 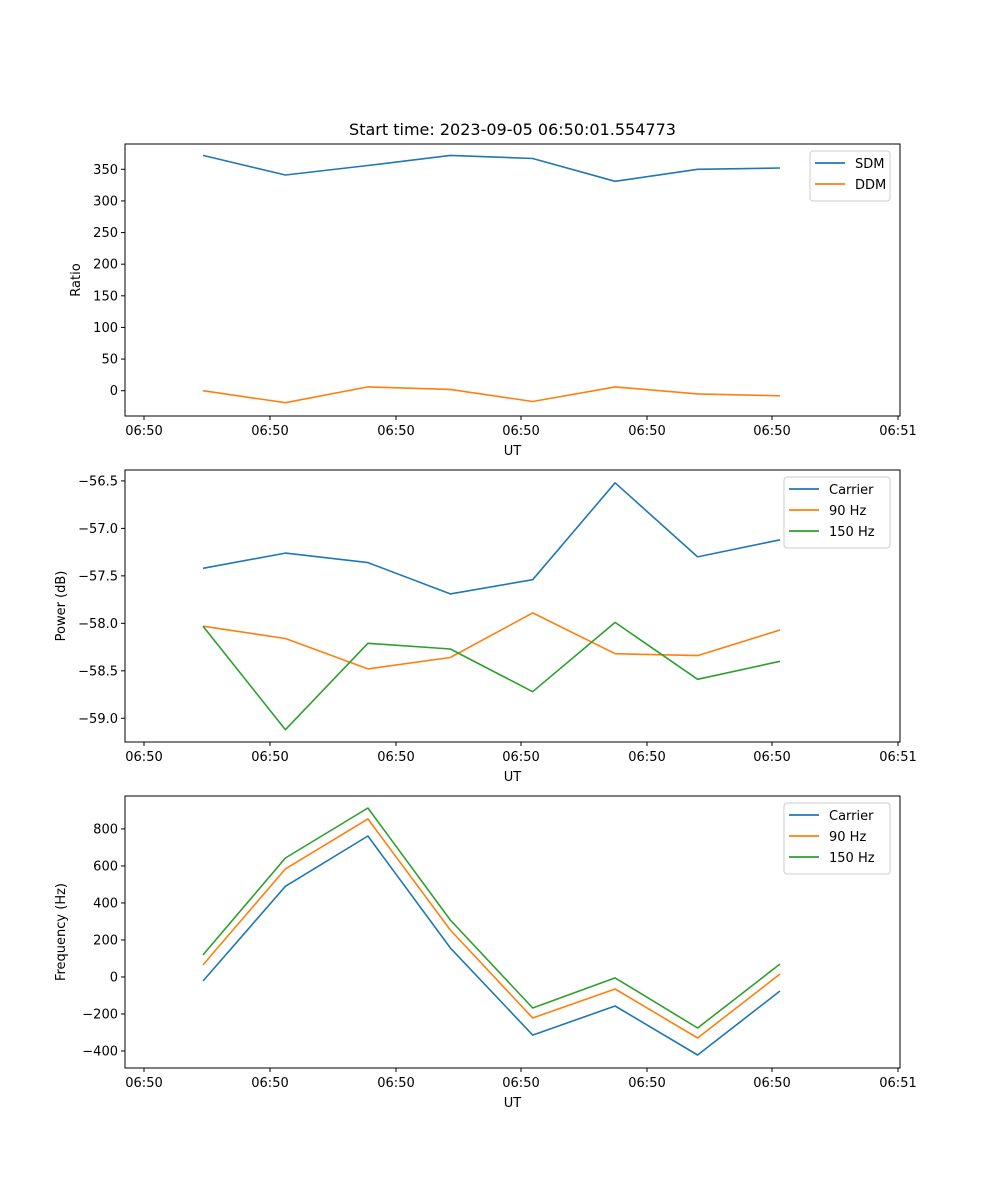 What do you see at coordinates (512, 129) in the screenshot?
I see `chart-title: Start time: 2023-09-05 06:50:01.554773` at bounding box center [512, 129].